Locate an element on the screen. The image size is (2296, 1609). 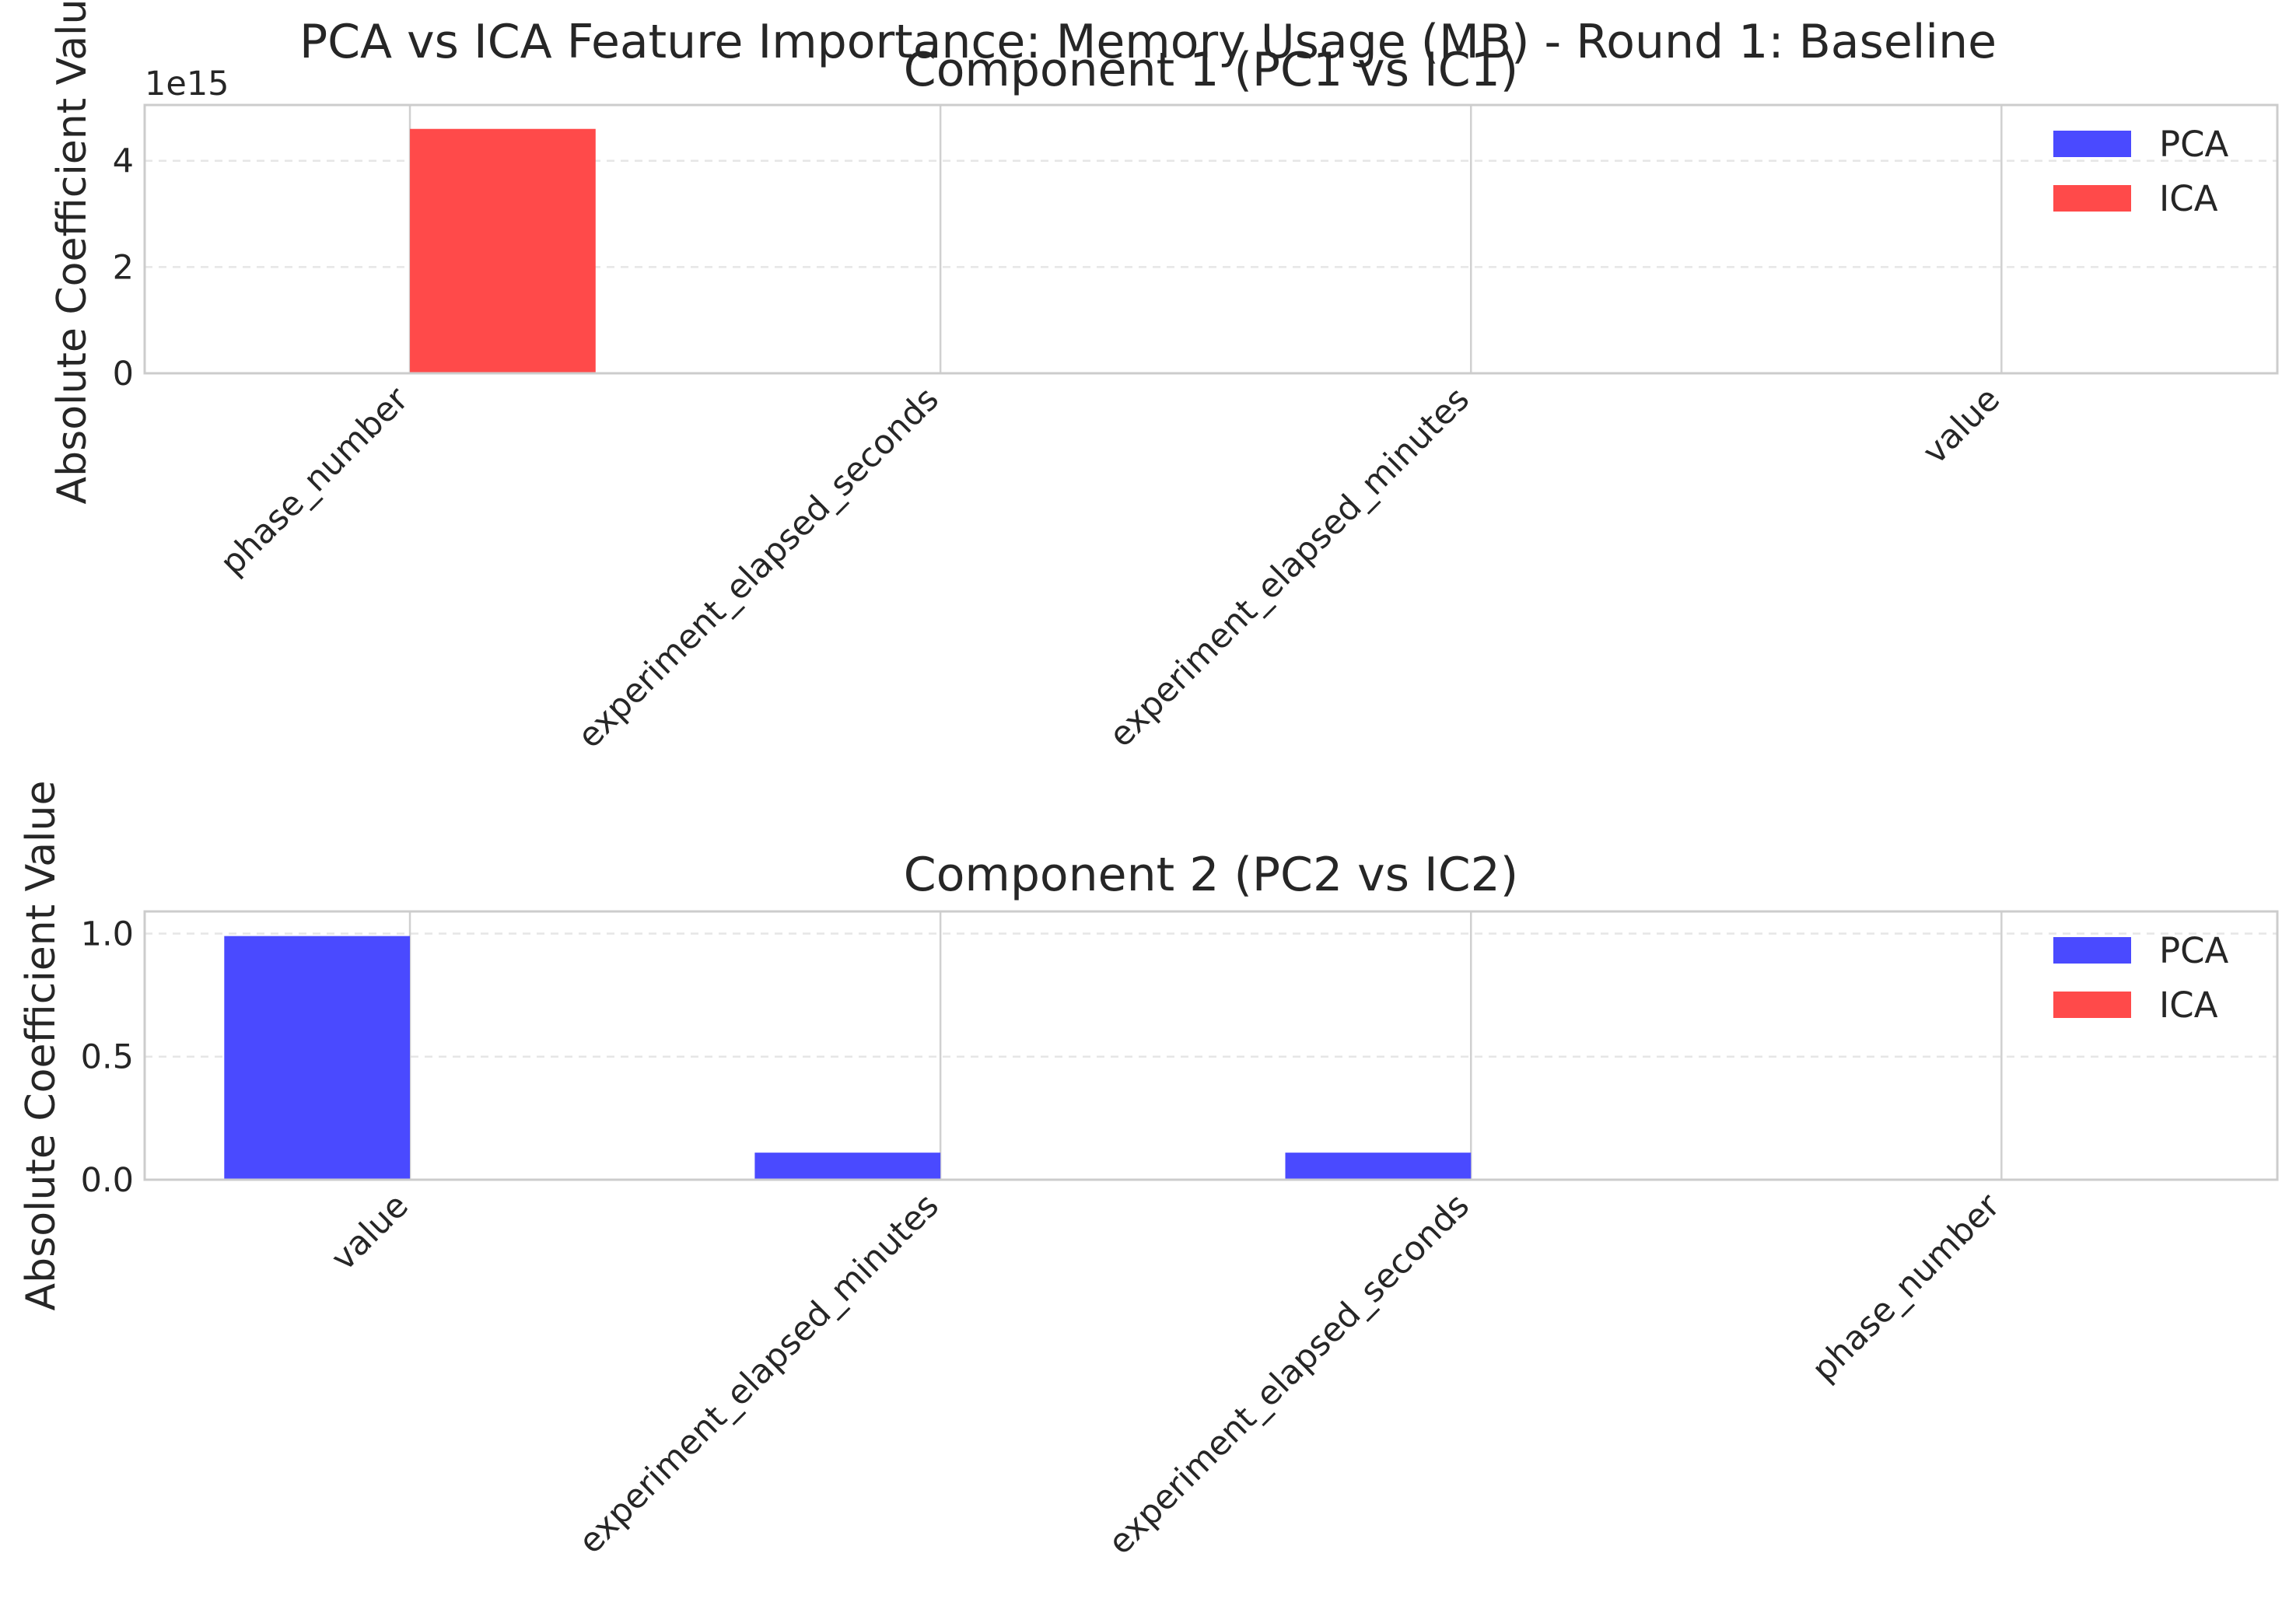
bar-ica-phase-number is located at coordinates (503, 251).